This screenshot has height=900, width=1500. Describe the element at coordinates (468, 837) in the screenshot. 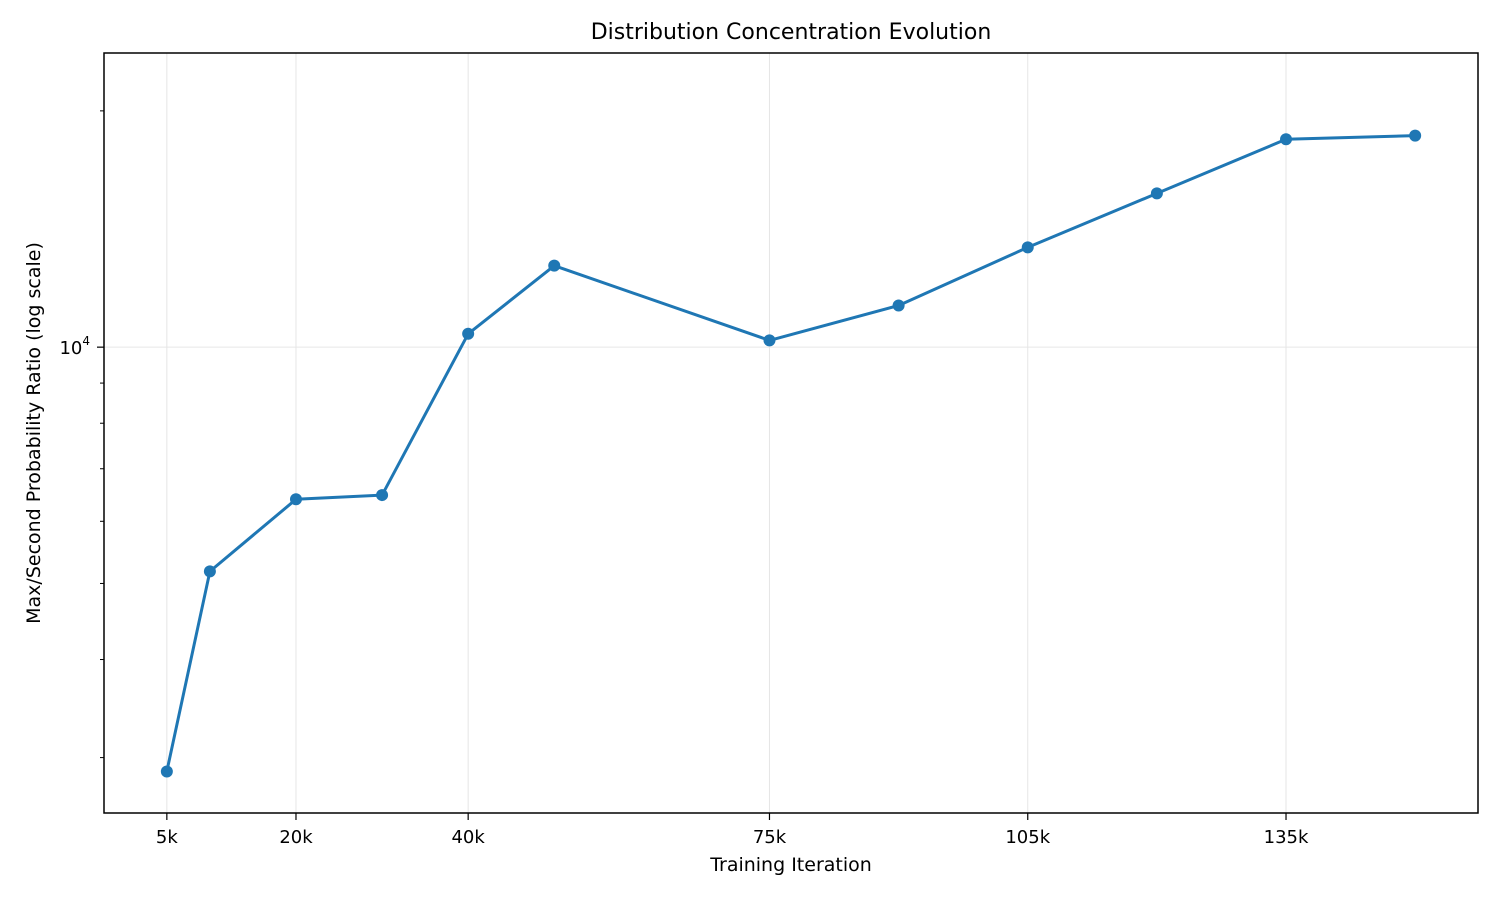

I see `x-tick-label: 40k` at that location.